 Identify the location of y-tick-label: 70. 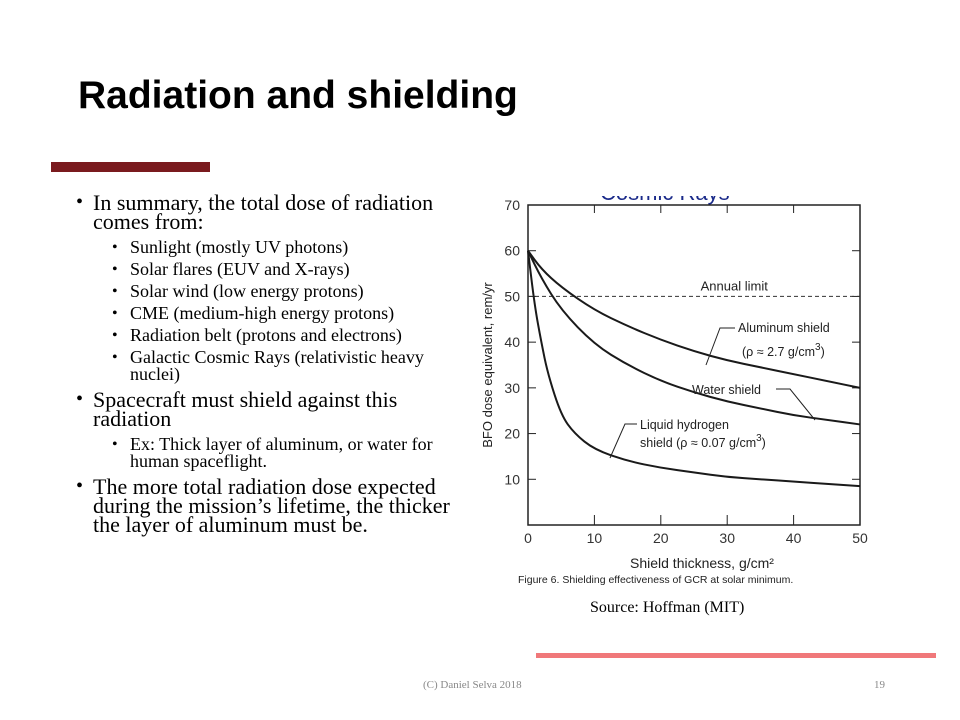
(512, 205).